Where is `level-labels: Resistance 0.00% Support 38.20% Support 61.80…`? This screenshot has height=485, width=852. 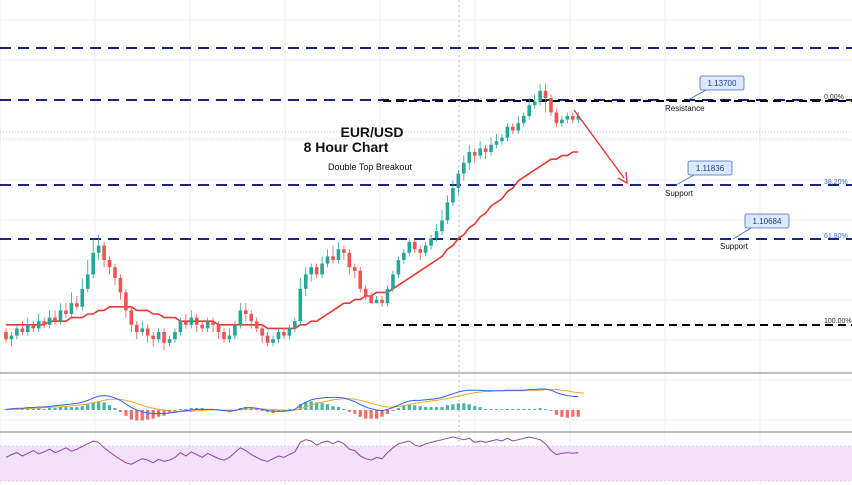 level-labels: Resistance 0.00% Support 38.20% Support 61.80… is located at coordinates (758, 209).